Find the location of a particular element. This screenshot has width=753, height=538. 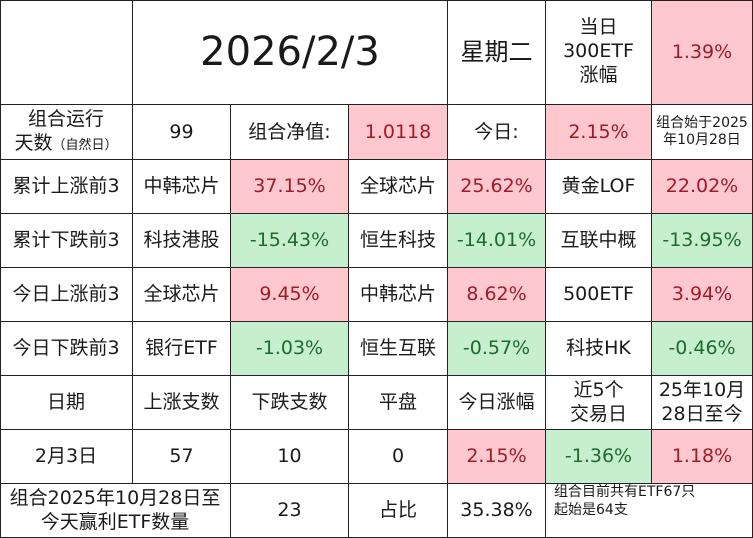

etf-count-note-line1: 组合目前共有ETF67只 is located at coordinates (625, 492).